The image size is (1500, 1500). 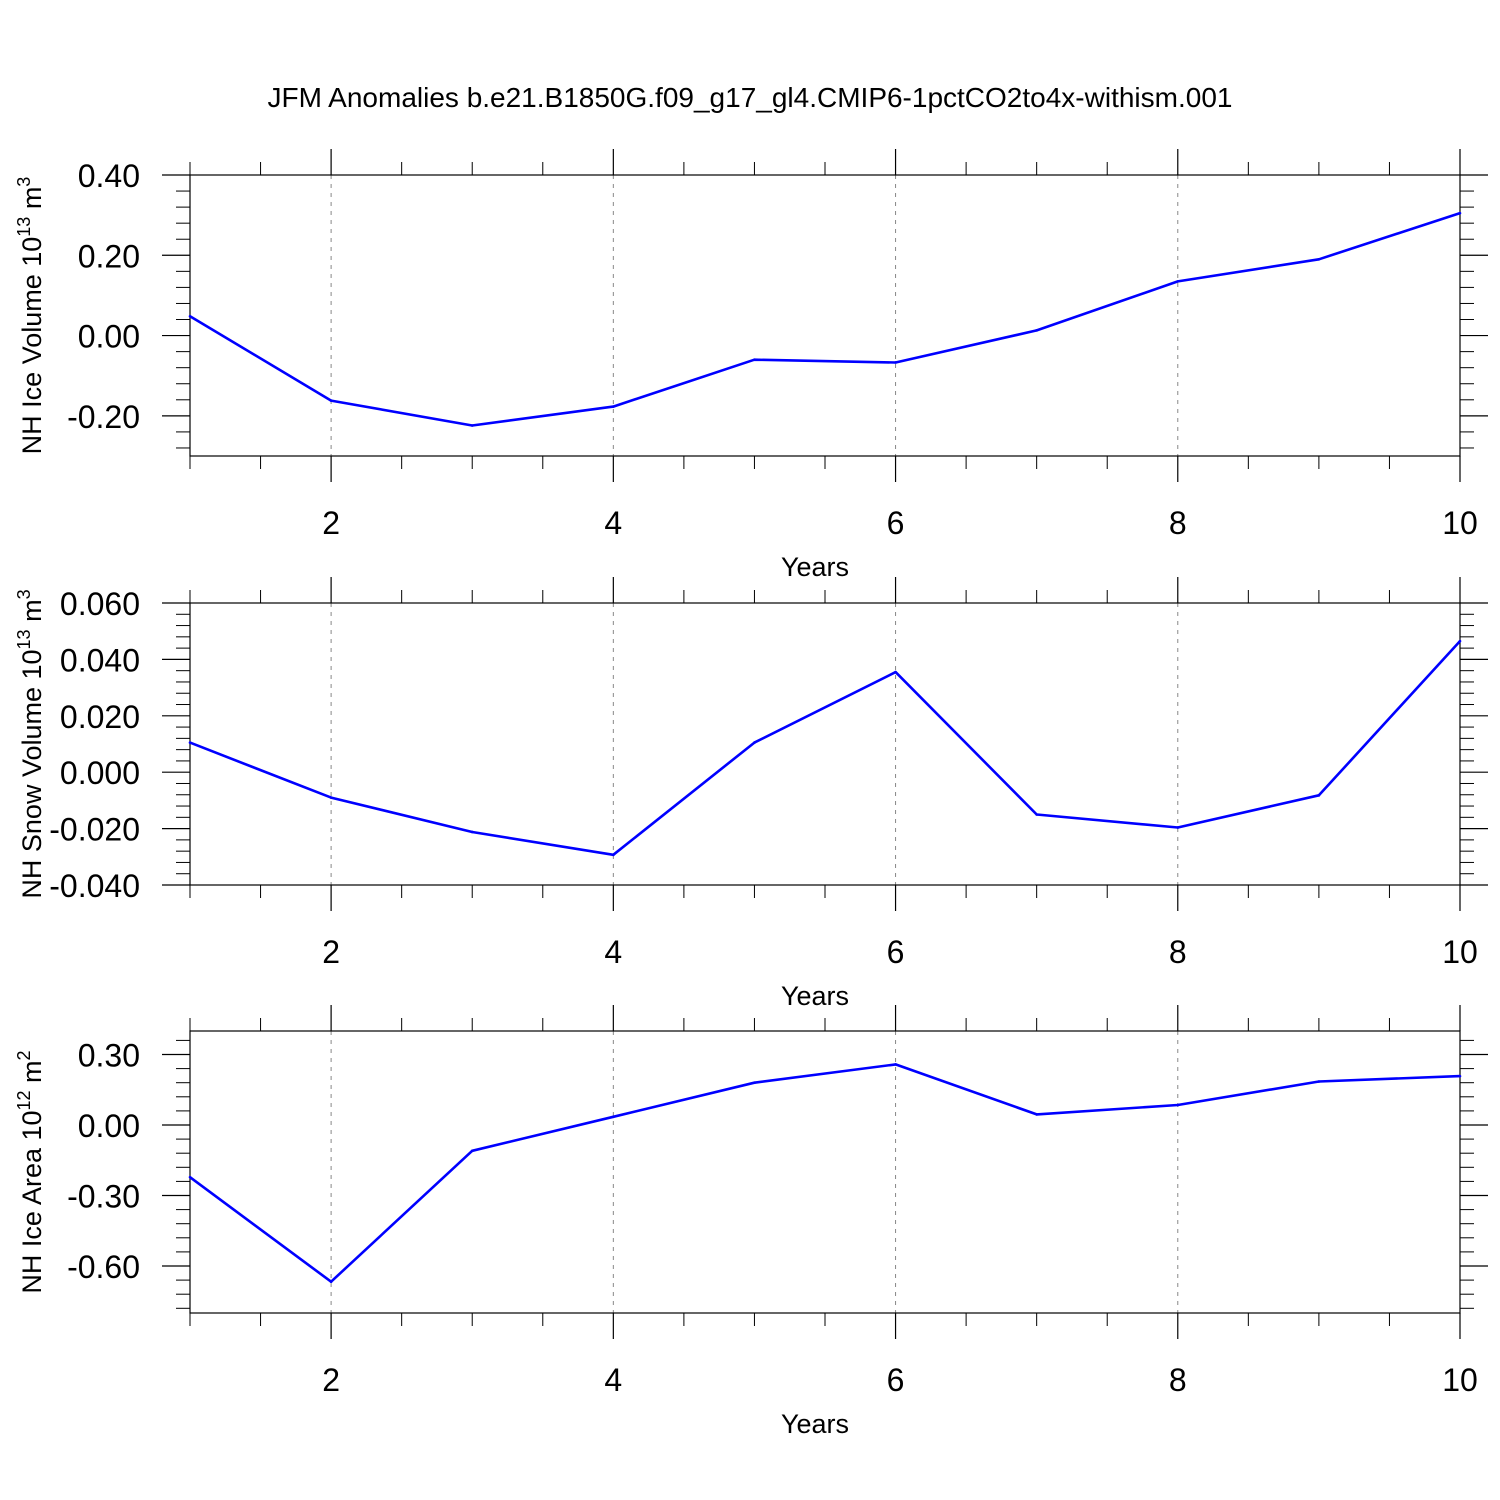 What do you see at coordinates (100, 773) in the screenshot?
I see `y-tick-label: 0.000` at bounding box center [100, 773].